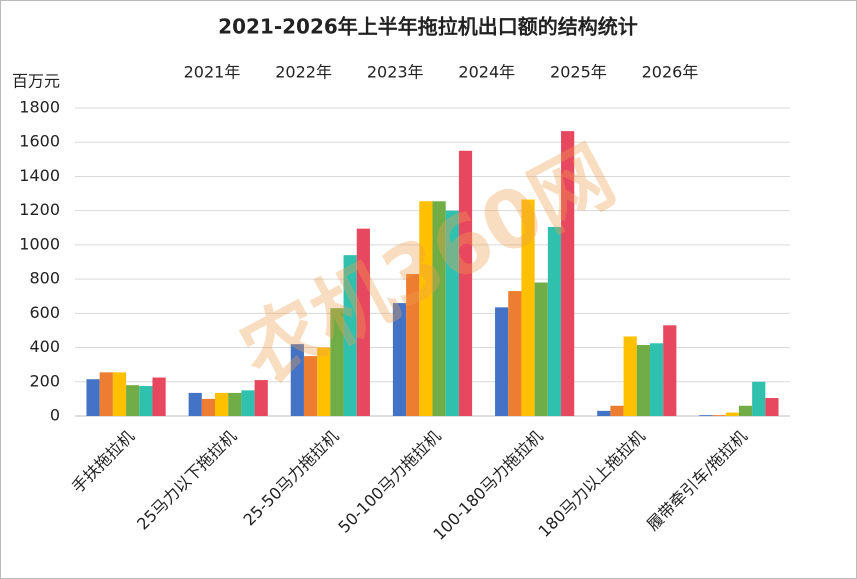 Image resolution: width=857 pixels, height=579 pixels. What do you see at coordinates (44, 380) in the screenshot?
I see `y-tick-label: 200` at bounding box center [44, 380].